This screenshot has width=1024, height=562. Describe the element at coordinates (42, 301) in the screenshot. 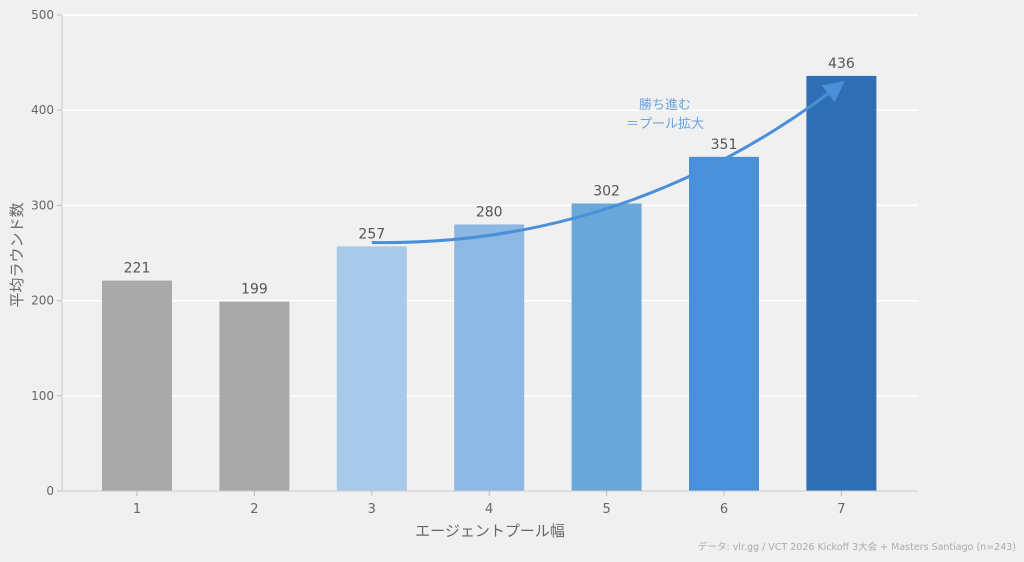

I see `y-tick-label: 200` at that location.